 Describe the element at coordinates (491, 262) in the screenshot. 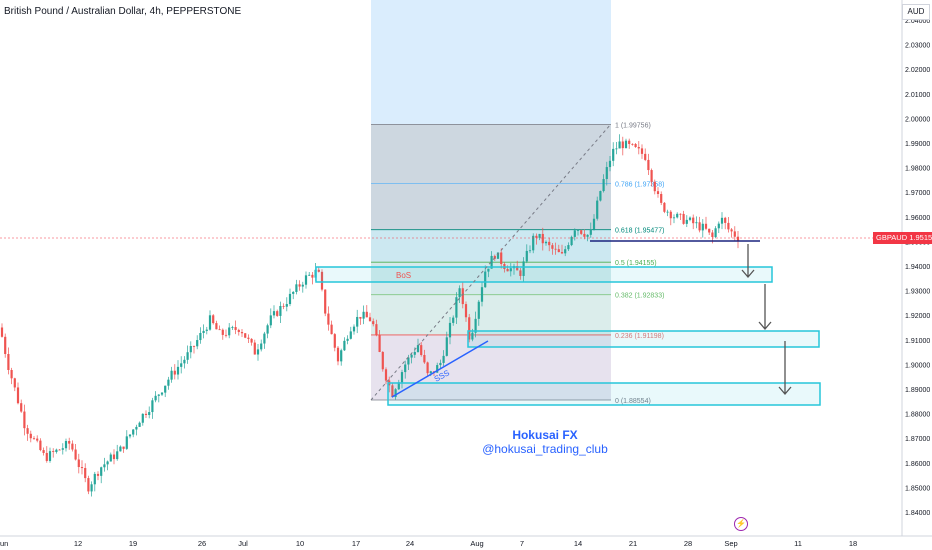

I see `fib-diagonal` at that location.